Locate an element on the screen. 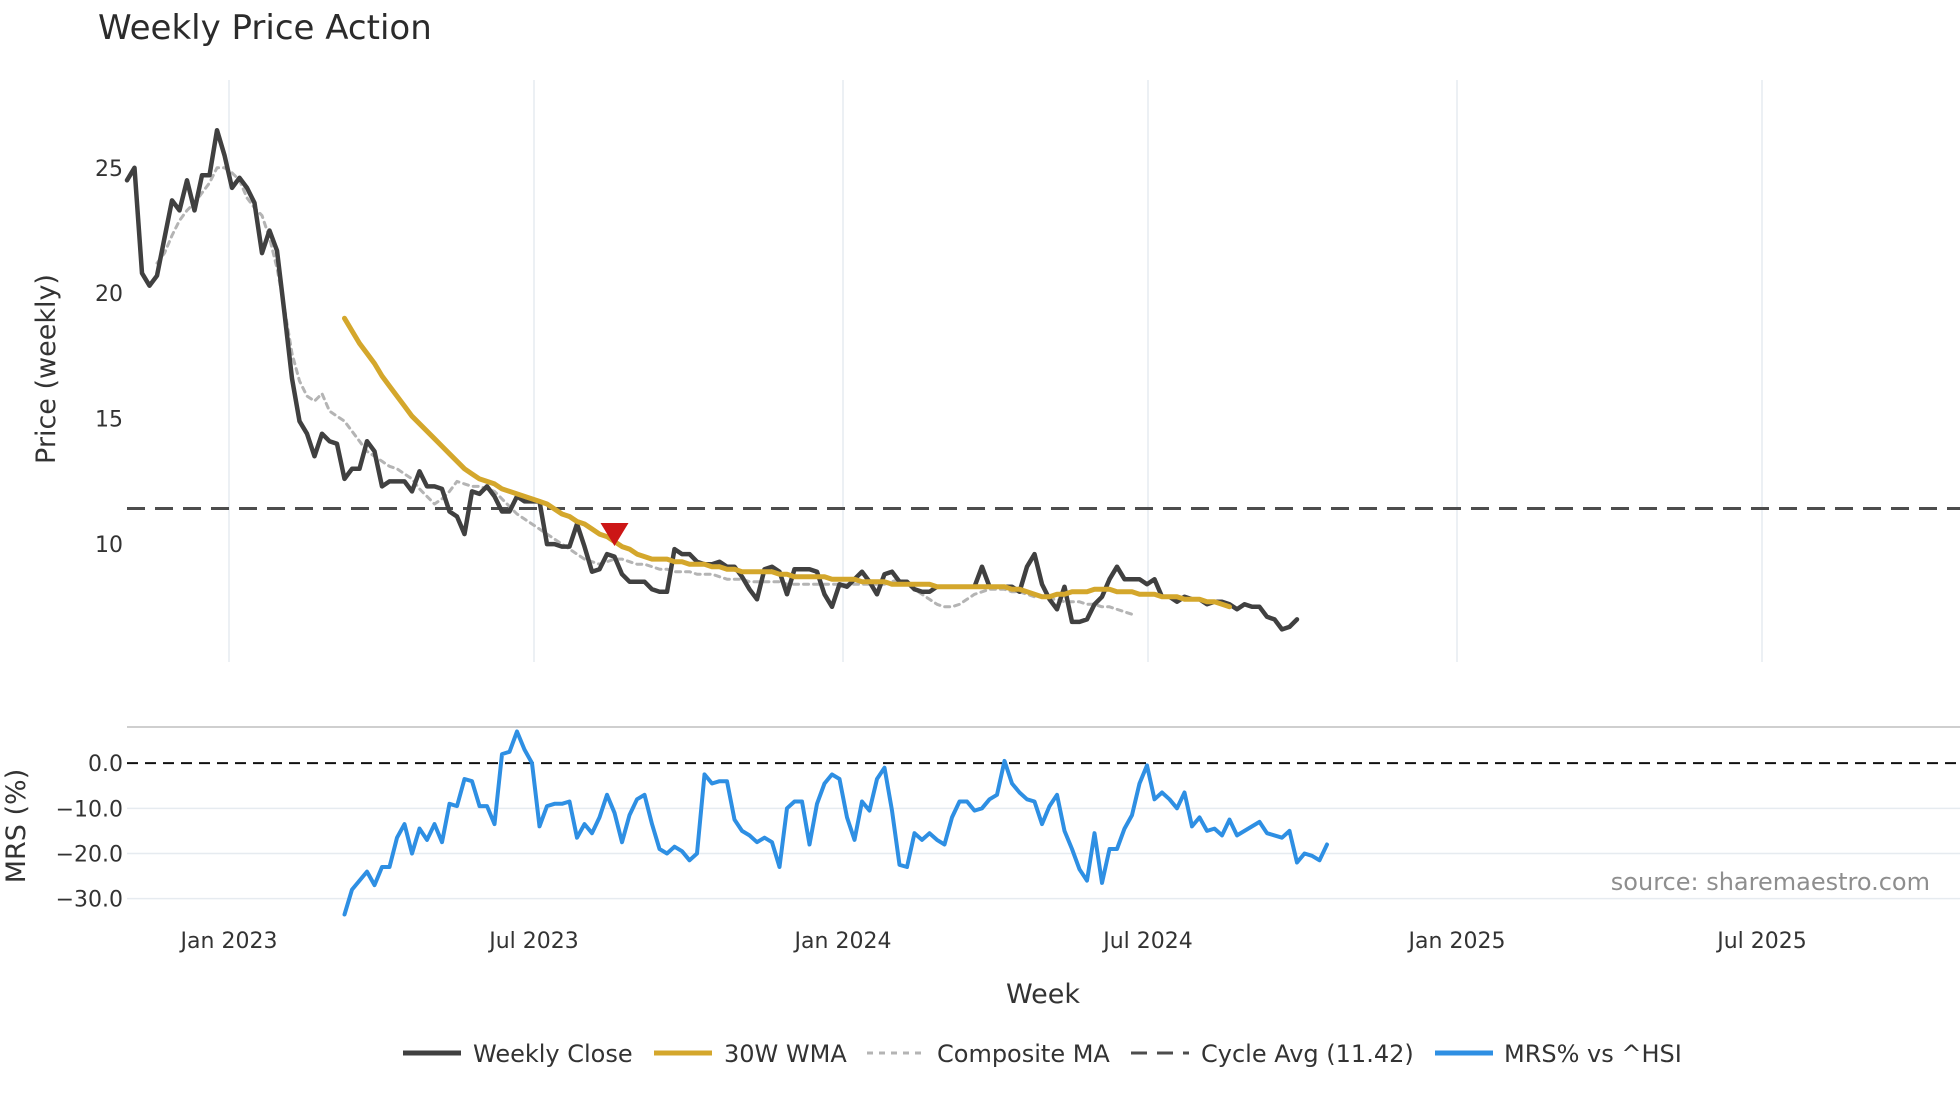 This screenshot has width=1960, height=1102. legend-item-mrs: MRS% vs ^HSI is located at coordinates (1558, 1054).